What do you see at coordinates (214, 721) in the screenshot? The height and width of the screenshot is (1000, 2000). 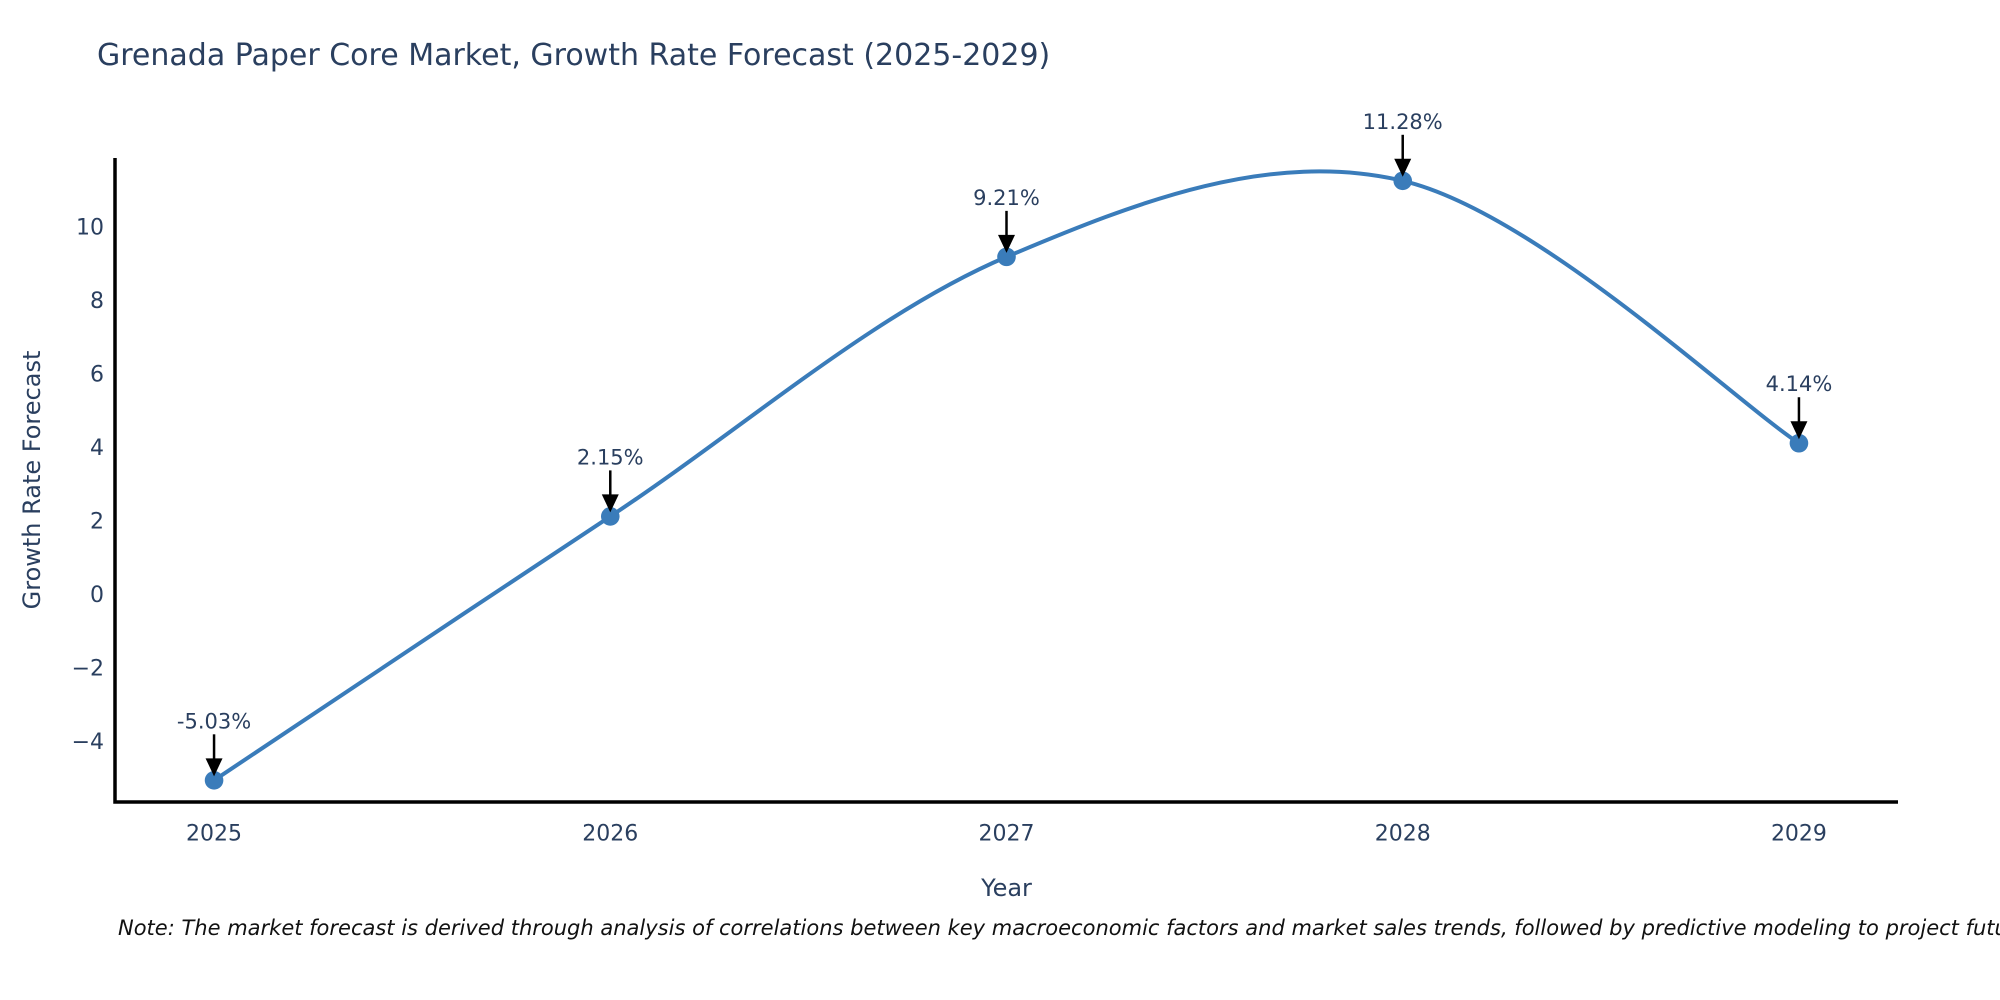 I see `point-label: -5.03%` at bounding box center [214, 721].